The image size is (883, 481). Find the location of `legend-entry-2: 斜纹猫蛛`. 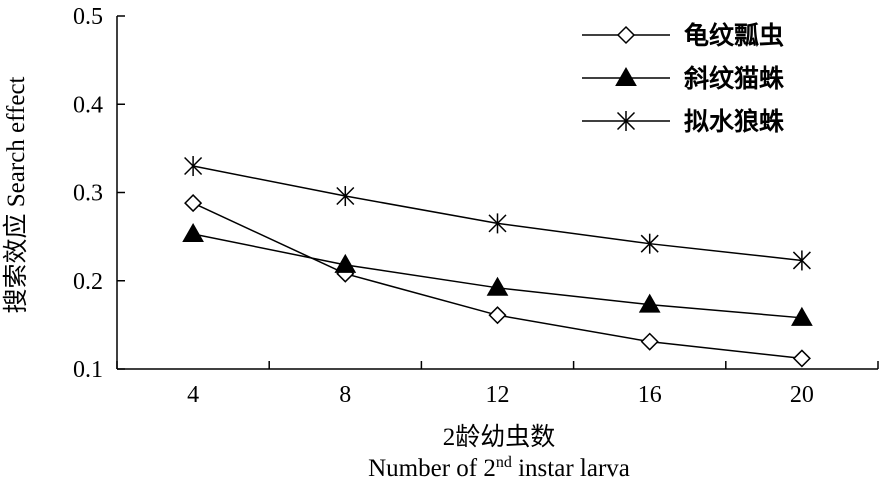

legend-entry-2: 斜纹猫蛛 is located at coordinates (683, 78).